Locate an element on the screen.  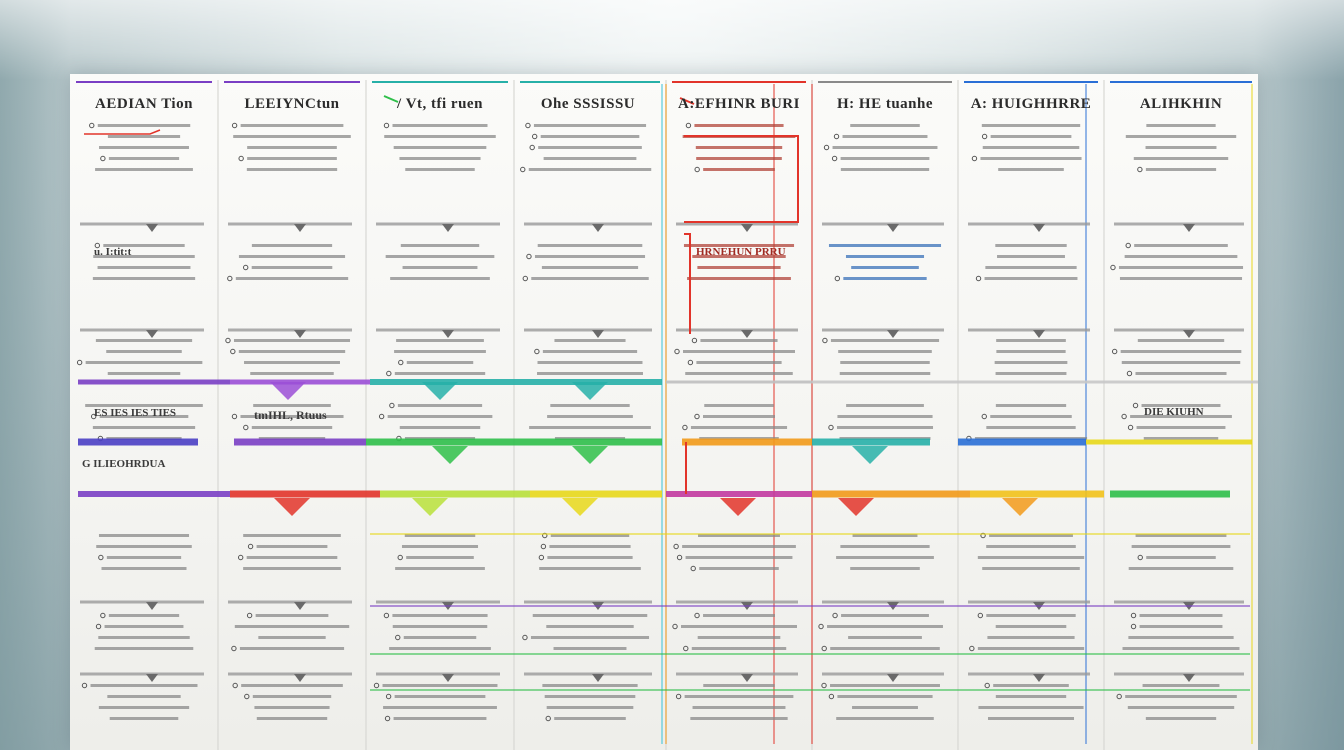
background-haze-right is located at coordinates (1299, 375).